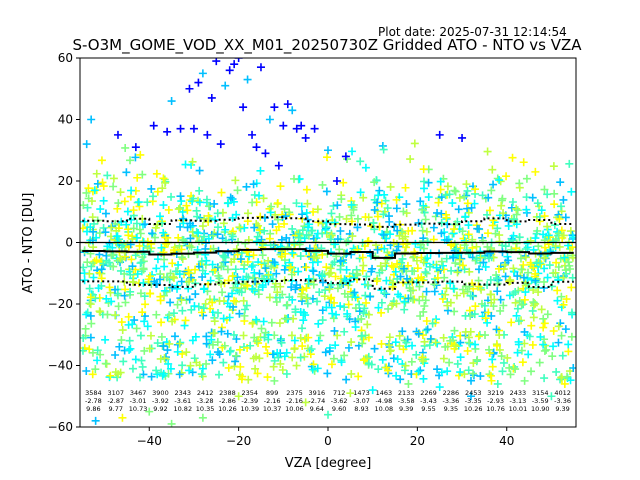 This screenshot has height=480, width=640. What do you see at coordinates (116, 409) in the screenshot?
I see `bin-std-label: 9.77` at bounding box center [116, 409].